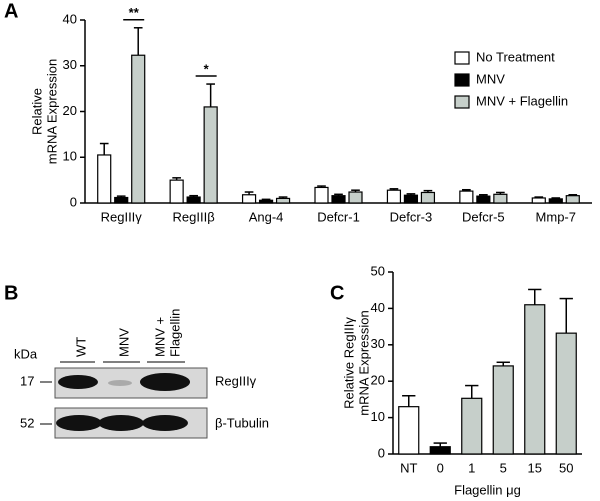 The width and height of the screenshot is (600, 501). What do you see at coordinates (27, 380) in the screenshot?
I see `size-label: 17` at bounding box center [27, 380].